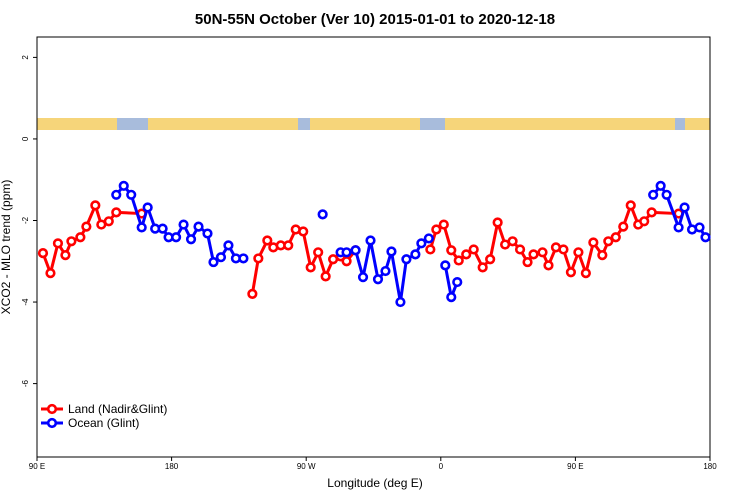 The image size is (750, 500). What do you see at coordinates (373, 124) in the screenshot?
I see `land-ocean-strip` at bounding box center [373, 124].